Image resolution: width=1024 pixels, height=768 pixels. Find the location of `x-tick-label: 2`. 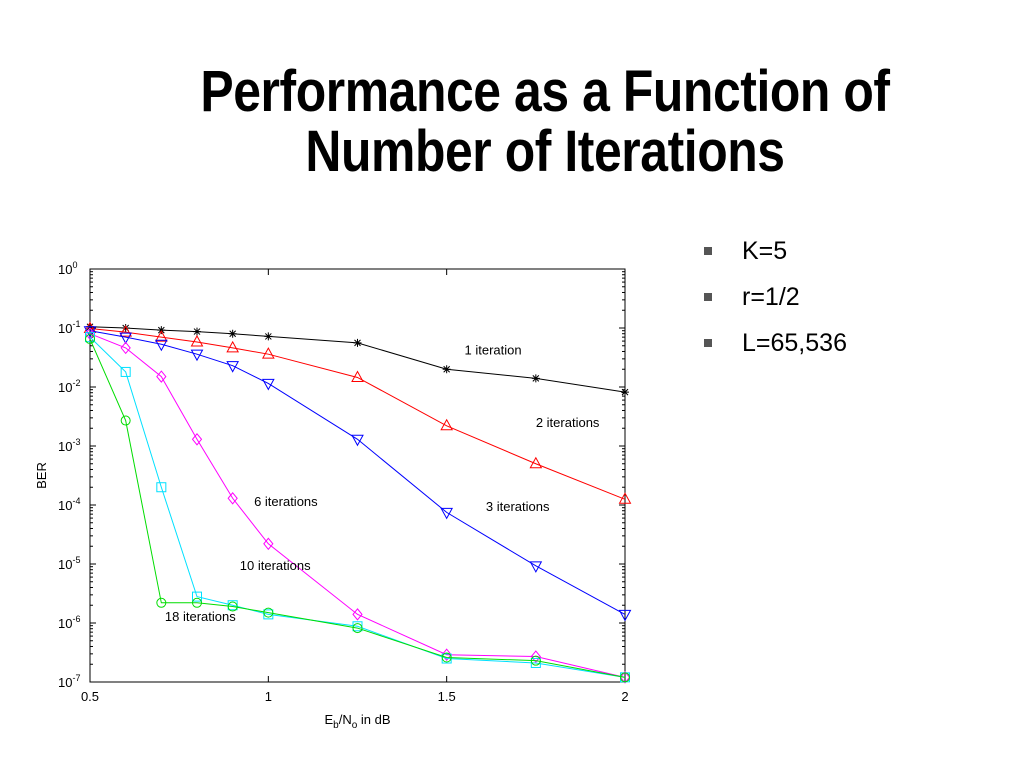

x-tick-label: 2 is located at coordinates (624, 696).